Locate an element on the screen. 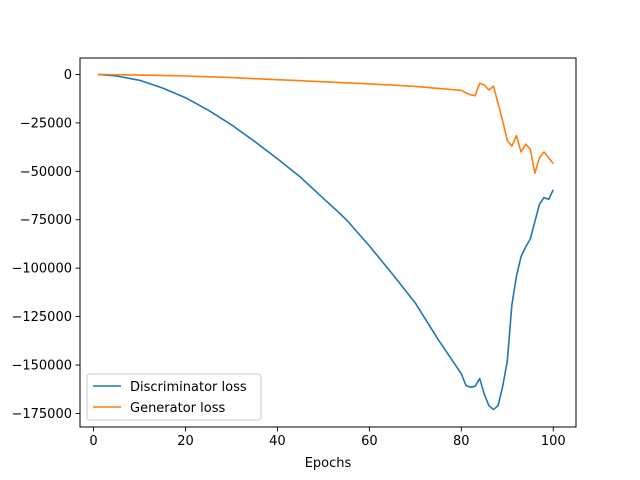  x-tick-label: 0 is located at coordinates (93, 441).